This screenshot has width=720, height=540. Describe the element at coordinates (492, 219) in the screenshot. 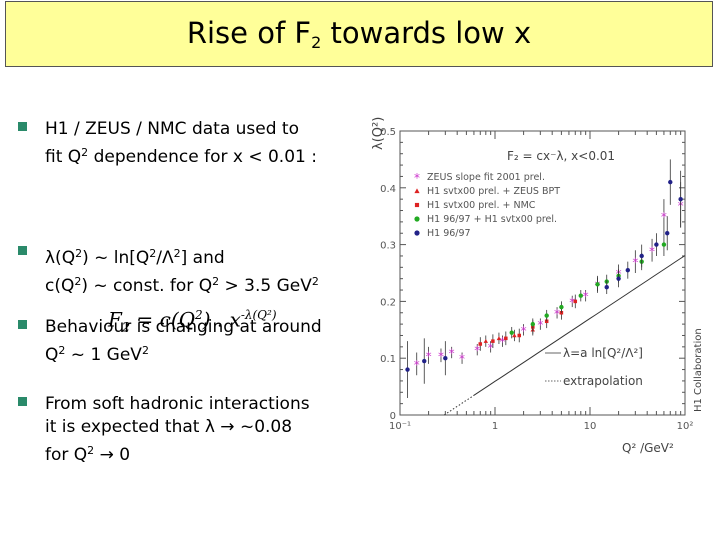

I see `legend-label: H1 96/97 + H1 svtx00 prel.` at that location.